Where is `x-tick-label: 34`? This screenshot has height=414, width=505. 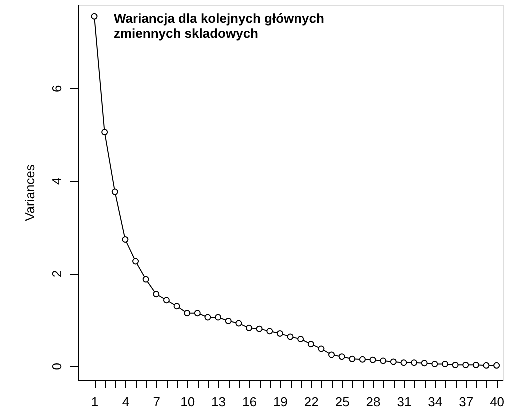
x-tick-label: 34 is located at coordinates (435, 402).